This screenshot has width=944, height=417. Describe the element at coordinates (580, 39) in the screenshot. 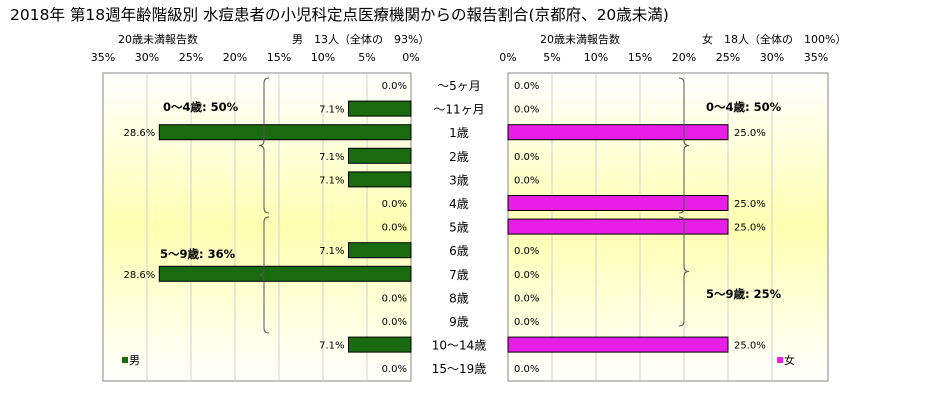

I see `female-axis-caption: 20歳未満報告数` at that location.